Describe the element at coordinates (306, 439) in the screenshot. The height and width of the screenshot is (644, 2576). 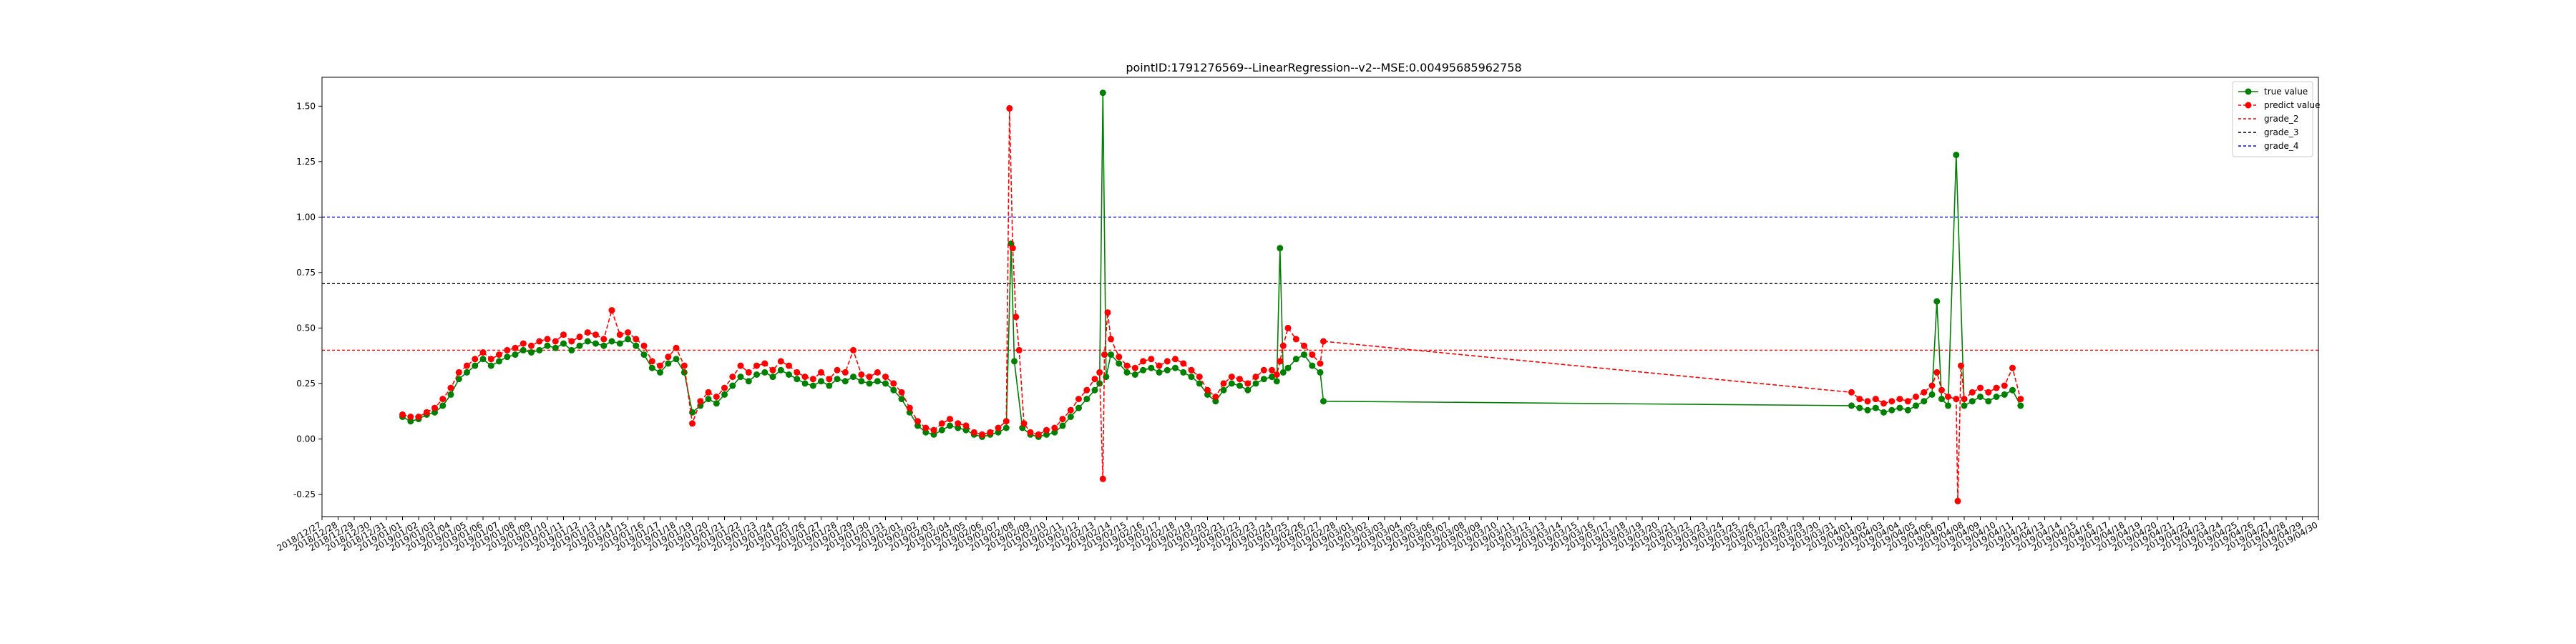
I see `y-tick-label: 0.00` at that location.